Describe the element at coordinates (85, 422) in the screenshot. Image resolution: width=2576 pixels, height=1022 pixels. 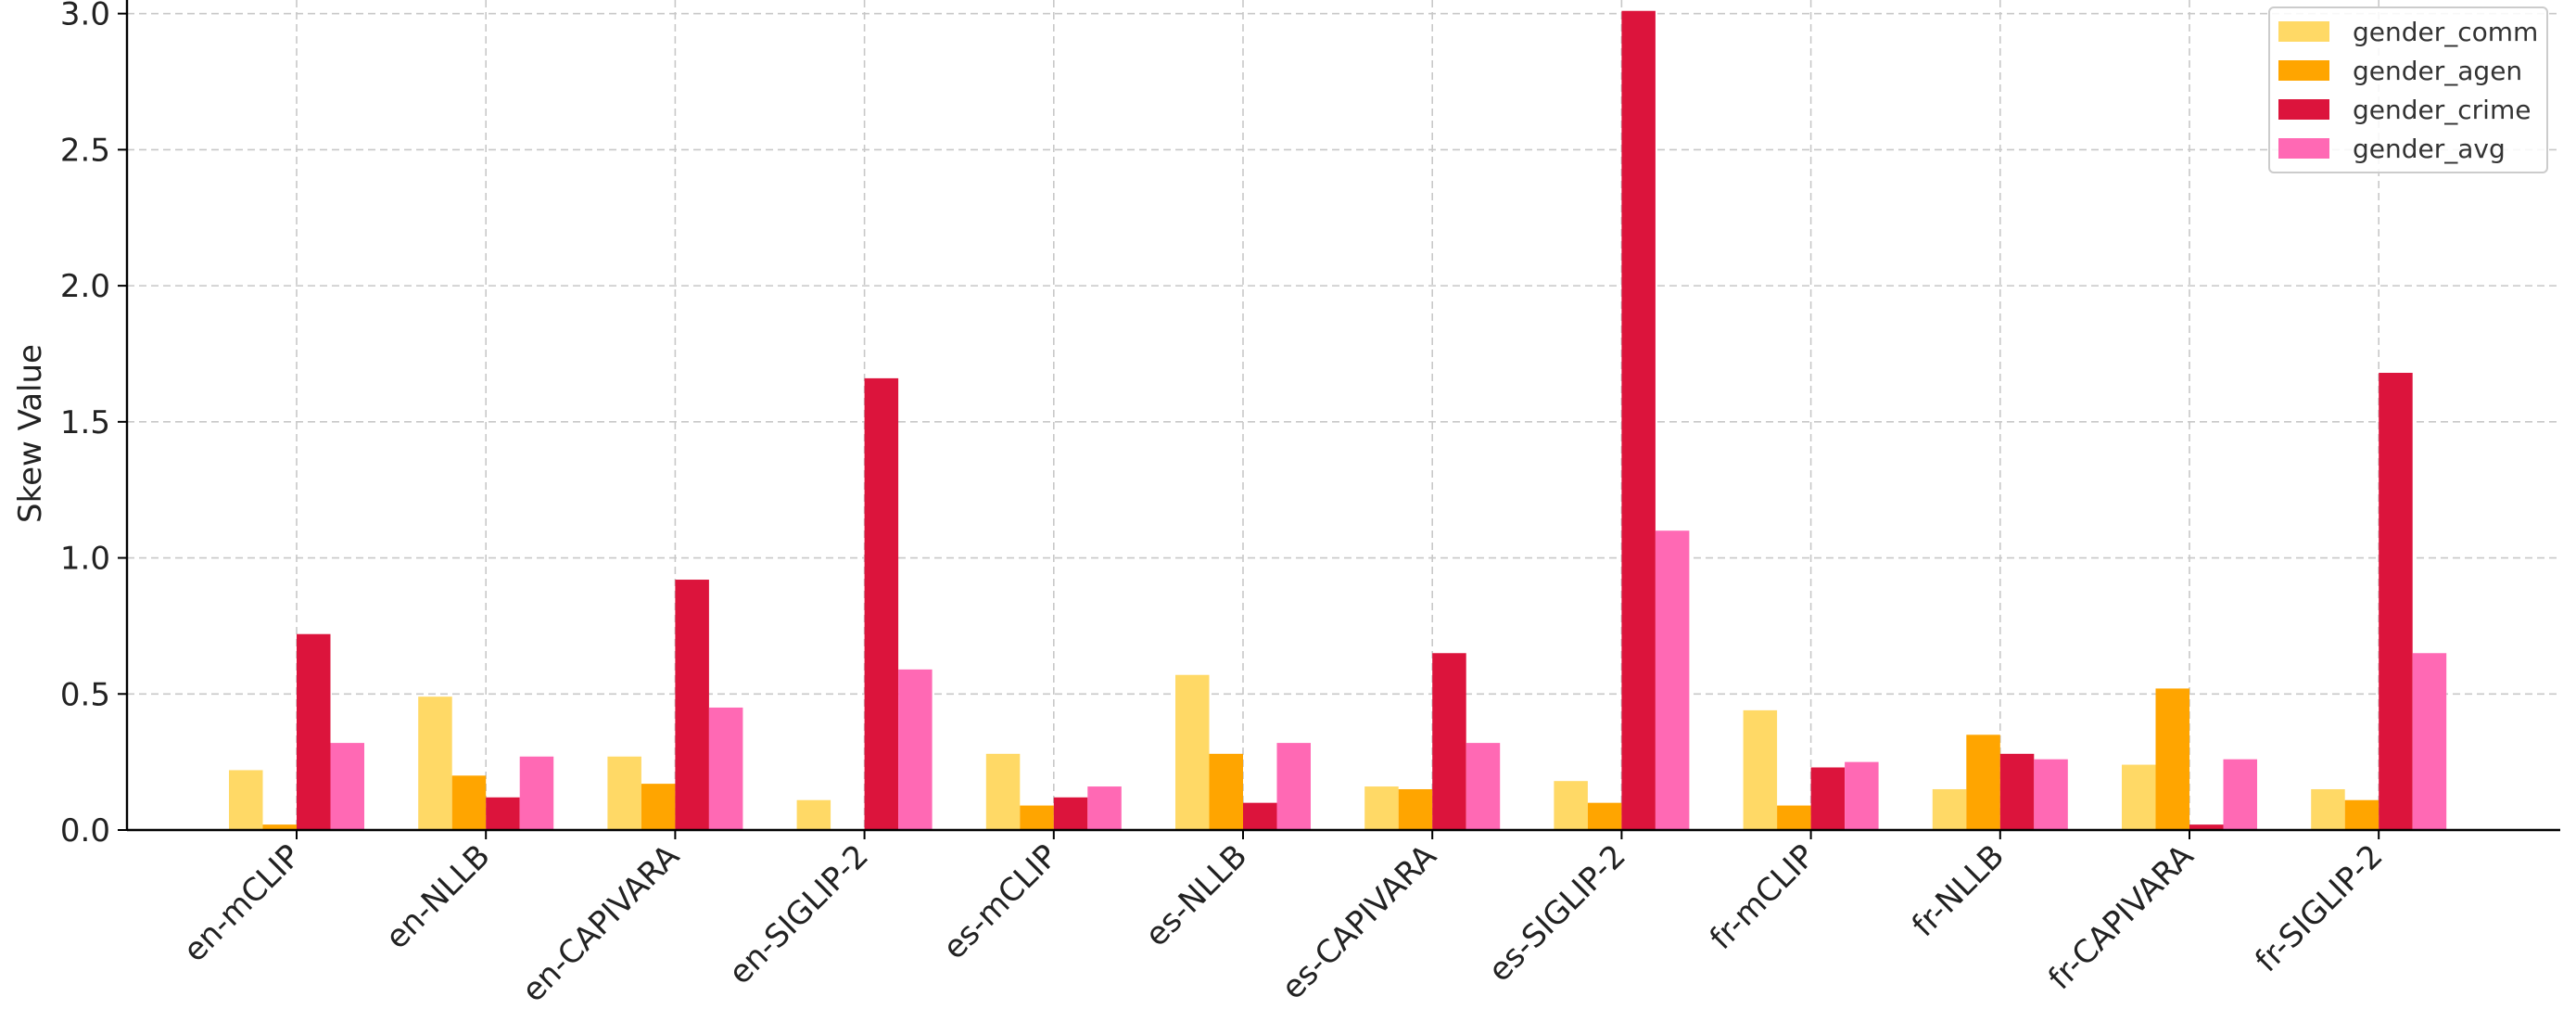
I see `y-tick-label: 1.5` at that location.